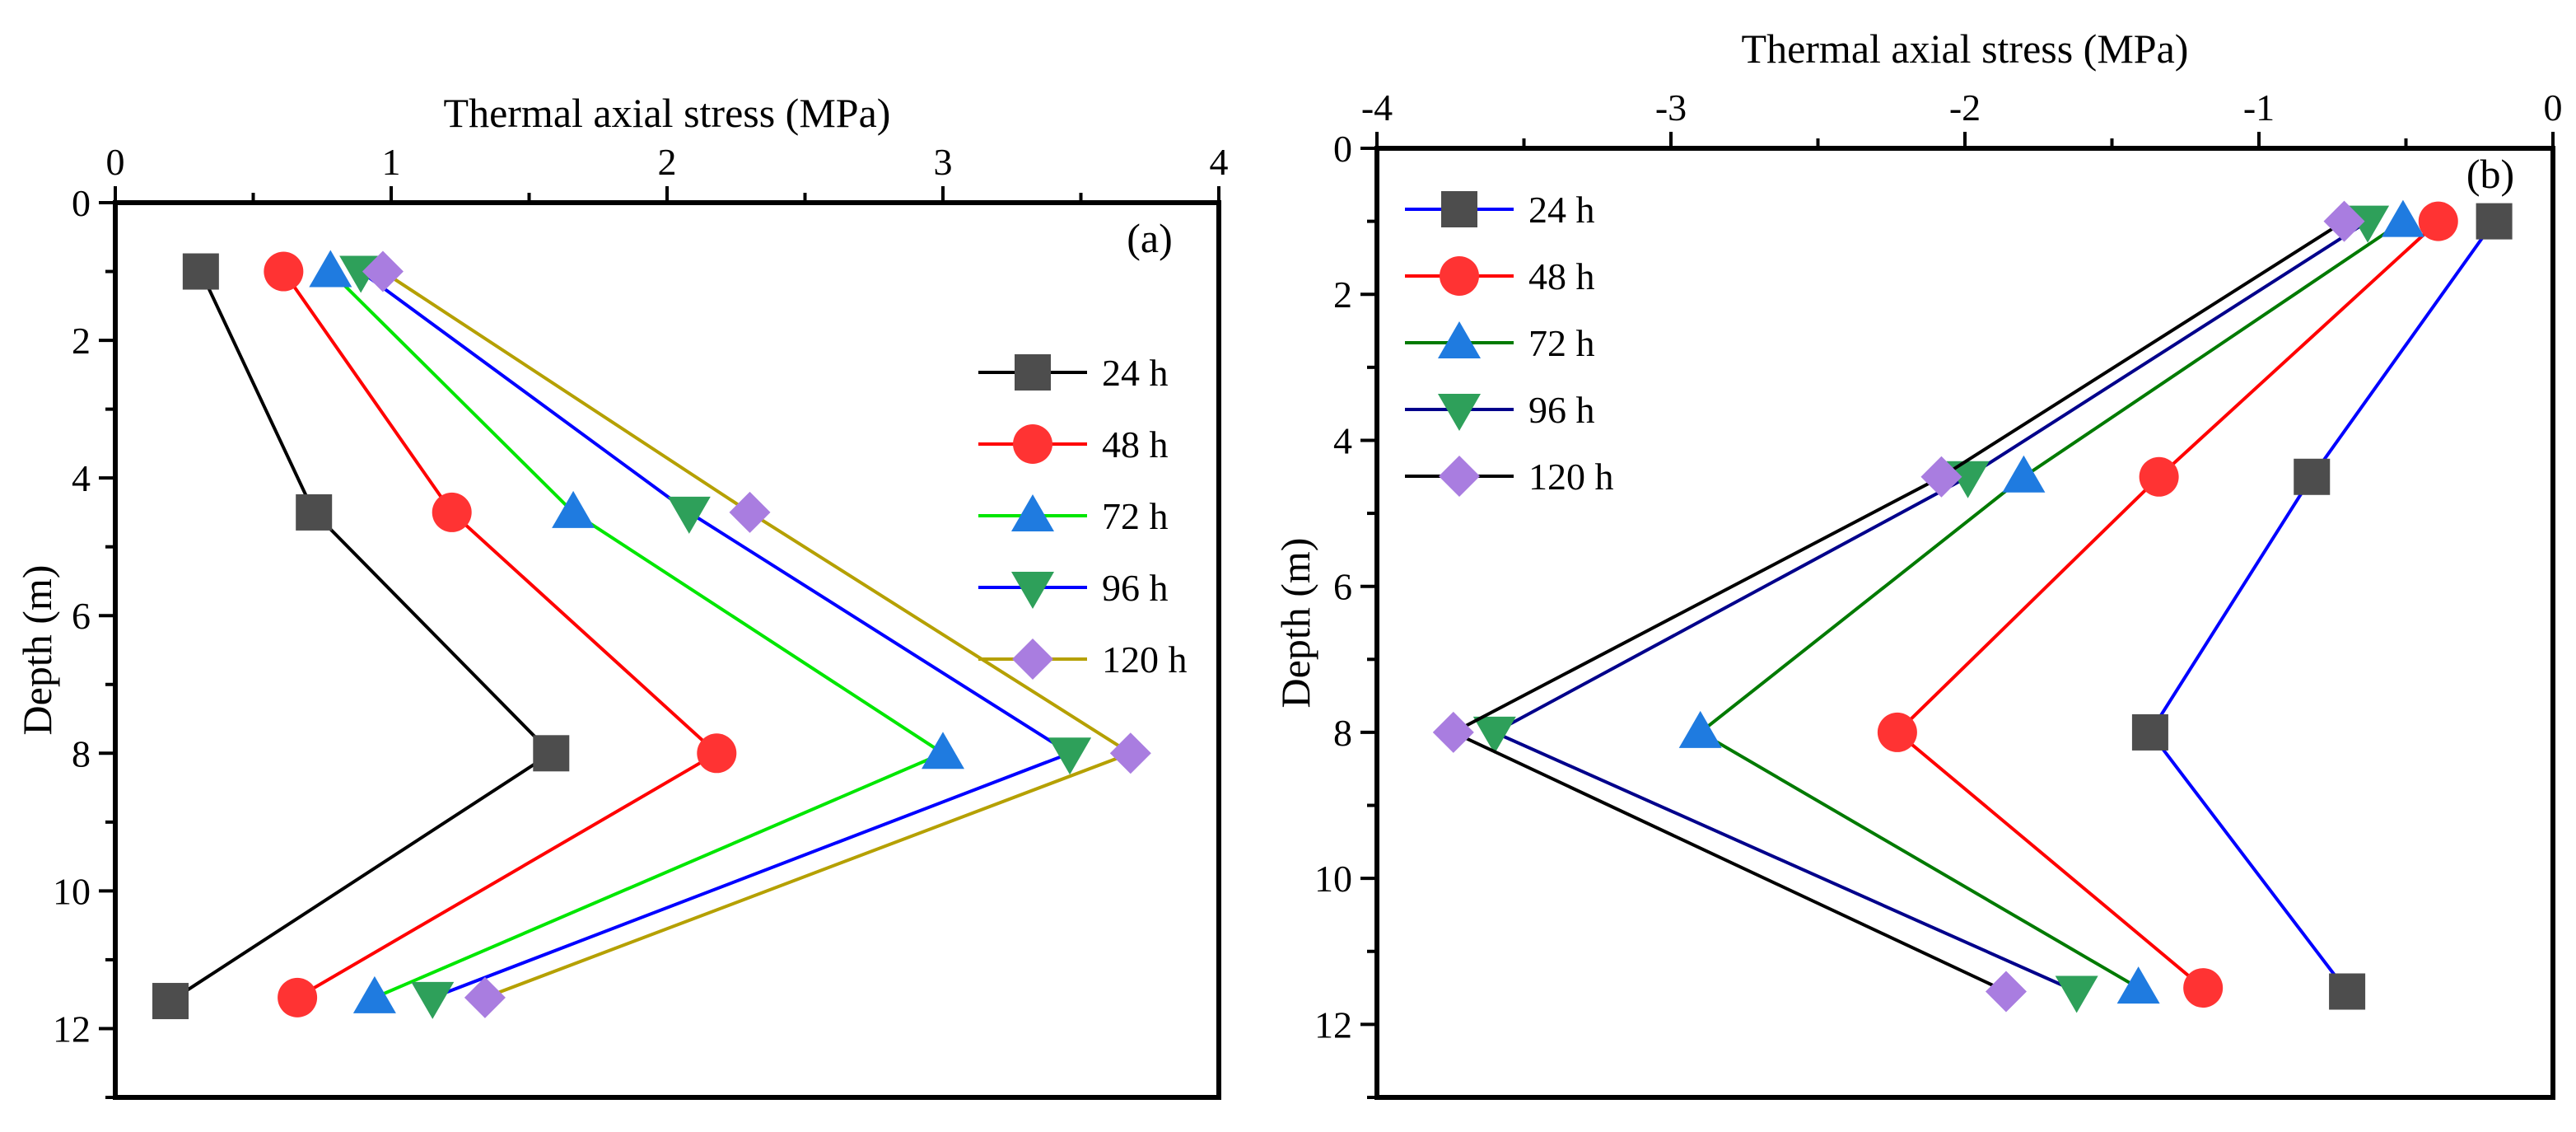  Describe the element at coordinates (115, 162) in the screenshot. I see `panel-a-x-tick-label: 0` at that location.